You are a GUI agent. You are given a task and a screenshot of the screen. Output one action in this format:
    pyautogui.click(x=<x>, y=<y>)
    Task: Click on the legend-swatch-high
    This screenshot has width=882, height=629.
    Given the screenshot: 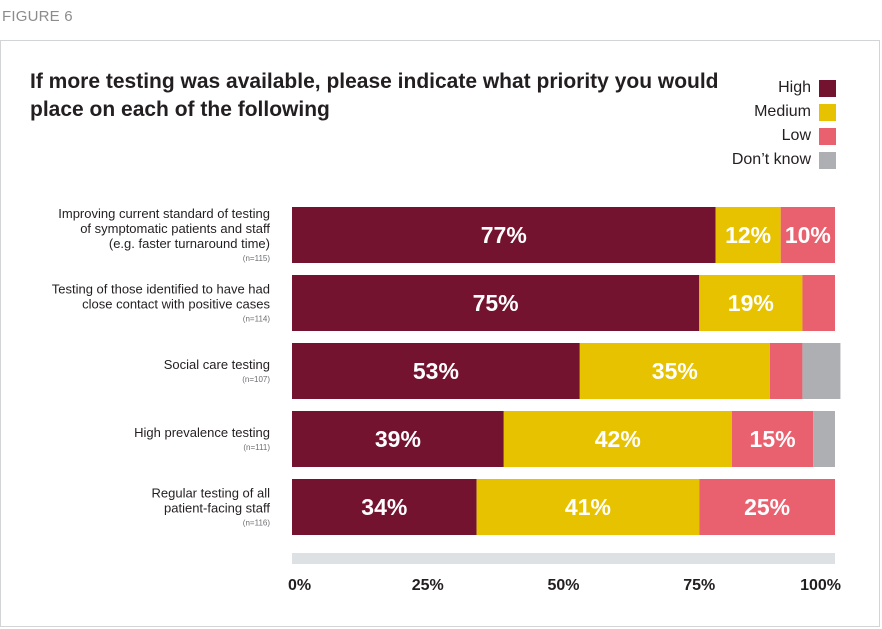 What is the action you would take?
    pyautogui.click(x=827, y=88)
    